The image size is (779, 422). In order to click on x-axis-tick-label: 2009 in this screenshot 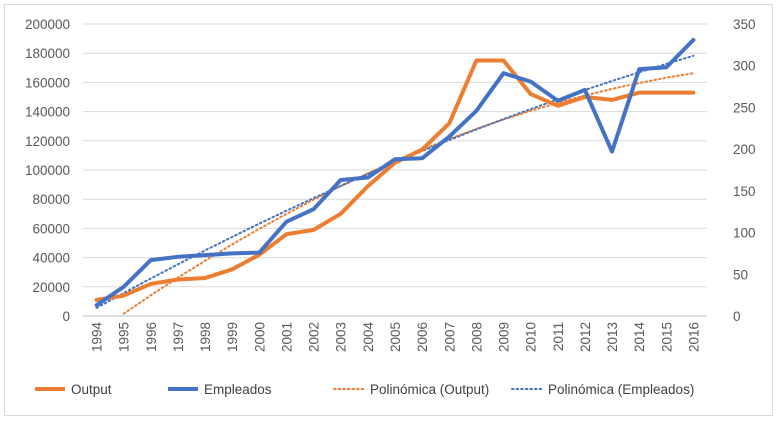, I will do `click(504, 337)`.